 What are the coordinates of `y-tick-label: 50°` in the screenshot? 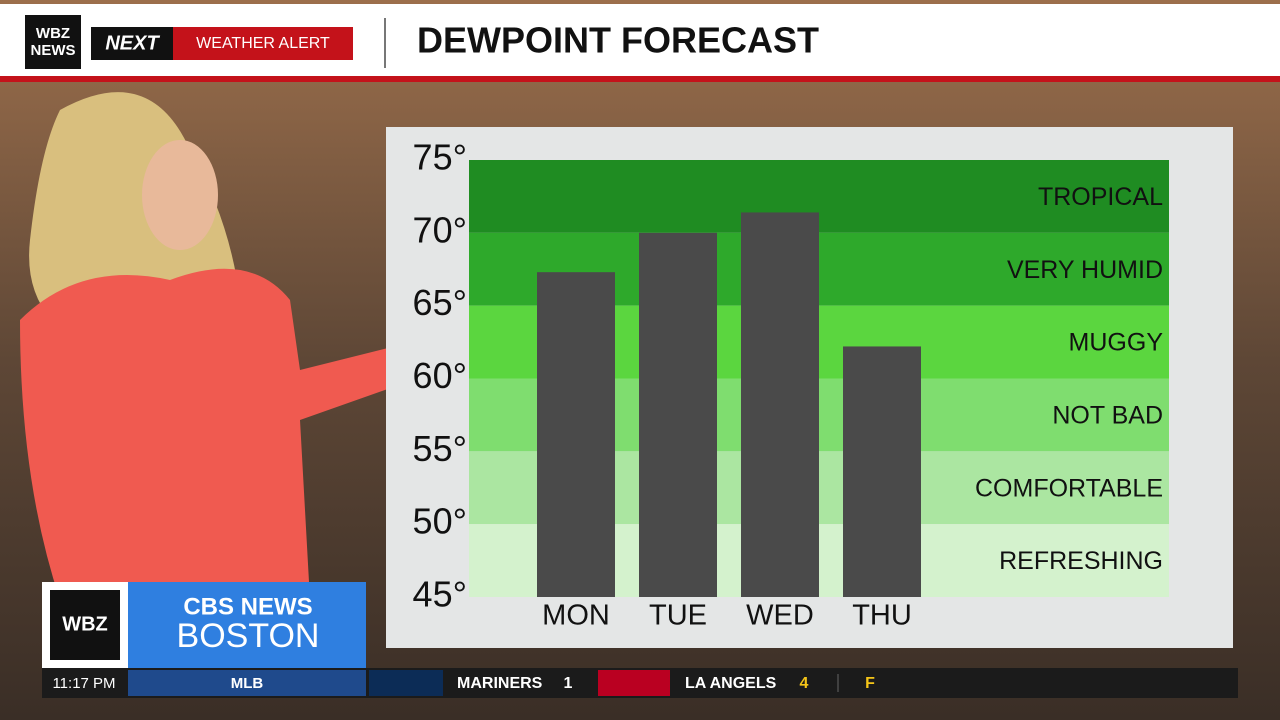 It's located at (440, 521).